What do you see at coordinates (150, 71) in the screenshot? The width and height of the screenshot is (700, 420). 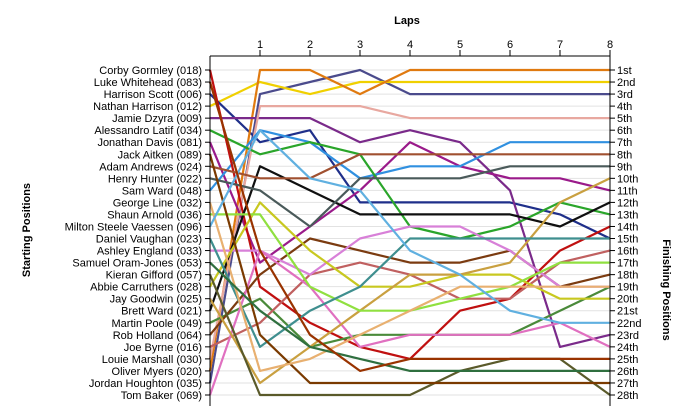 I see `starting-position-label: Corby Gormley (018)` at bounding box center [150, 71].